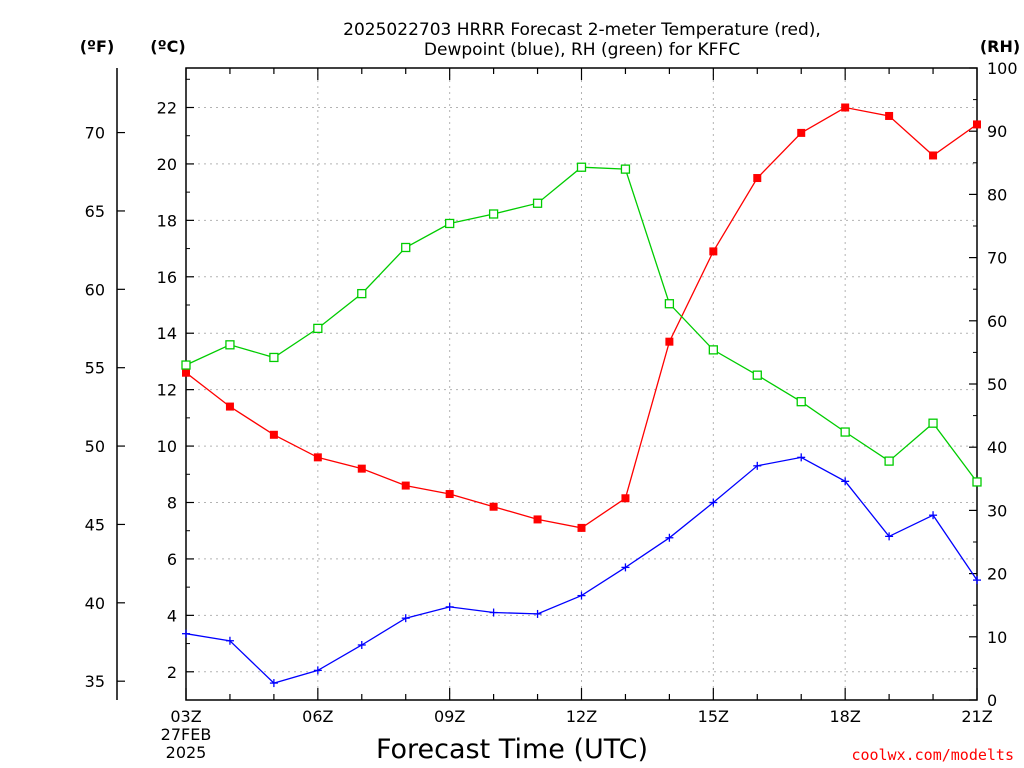 Image resolution: width=1024 pixels, height=768 pixels. What do you see at coordinates (997, 321) in the screenshot?
I see `rh-tick-label: 60` at bounding box center [997, 321].